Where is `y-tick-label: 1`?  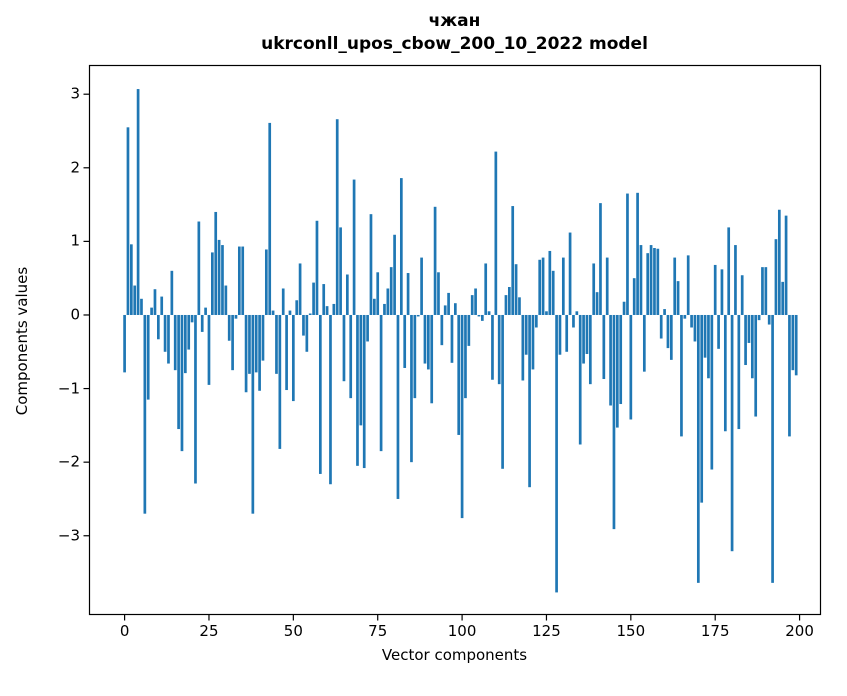 y-tick-label: 1 is located at coordinates (75, 240).